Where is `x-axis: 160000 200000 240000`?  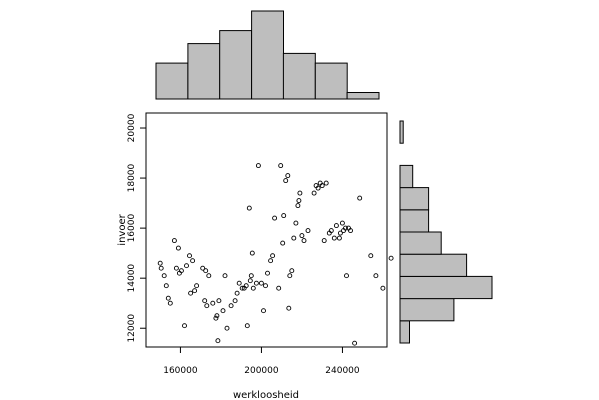
x-axis: 160000 200000 240000 is located at coordinates (261, 361).